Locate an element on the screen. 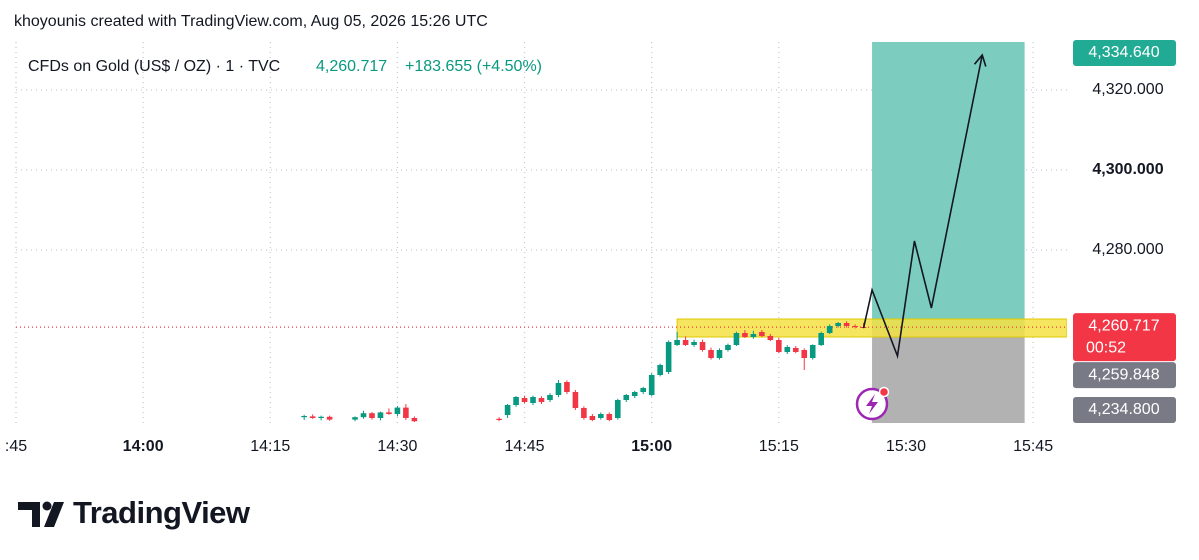 The height and width of the screenshot is (560, 1199). projection-arrowhead is located at coordinates (980, 60).